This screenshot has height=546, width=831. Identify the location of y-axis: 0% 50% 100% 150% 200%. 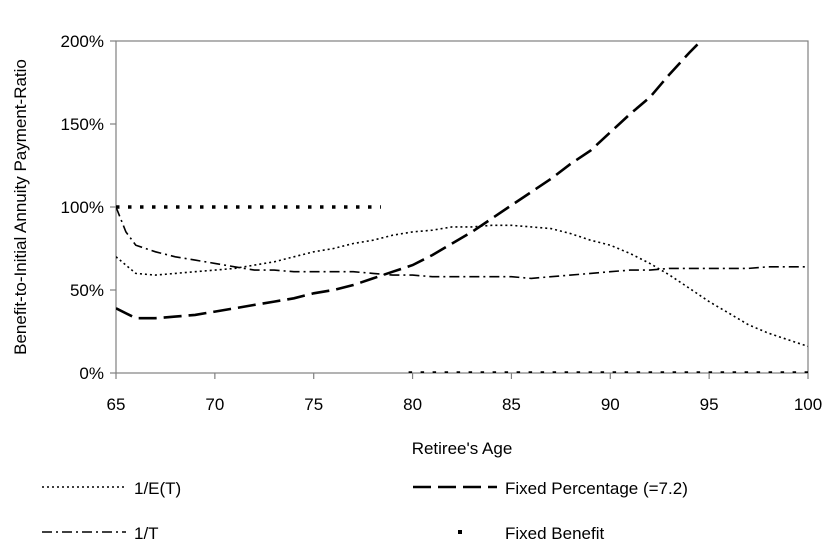
(88, 207).